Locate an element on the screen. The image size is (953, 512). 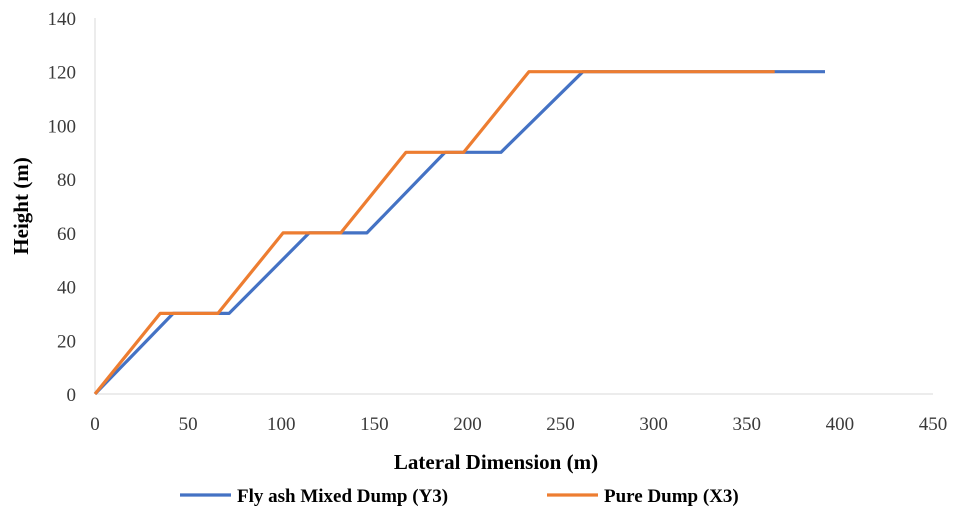
x-tick-label: 0 is located at coordinates (95, 424).